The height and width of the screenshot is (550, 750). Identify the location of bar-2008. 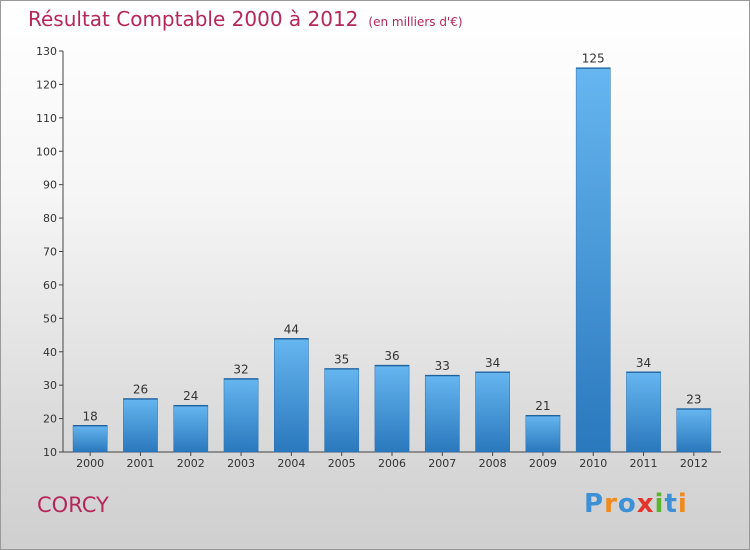
(492, 412).